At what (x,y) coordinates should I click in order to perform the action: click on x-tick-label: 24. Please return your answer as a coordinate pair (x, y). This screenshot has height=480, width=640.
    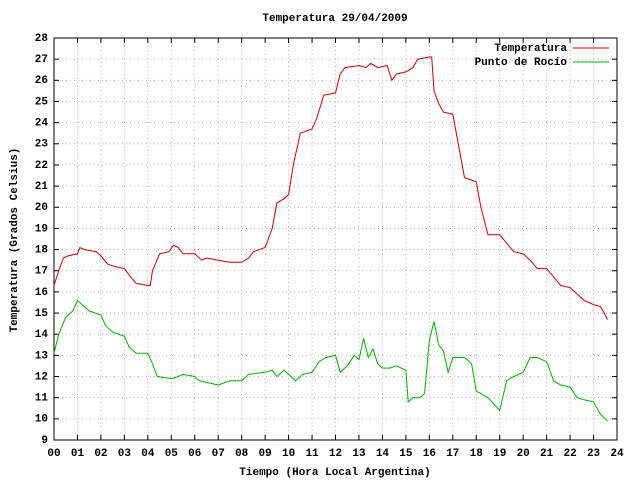
    Looking at the image, I should click on (617, 454).